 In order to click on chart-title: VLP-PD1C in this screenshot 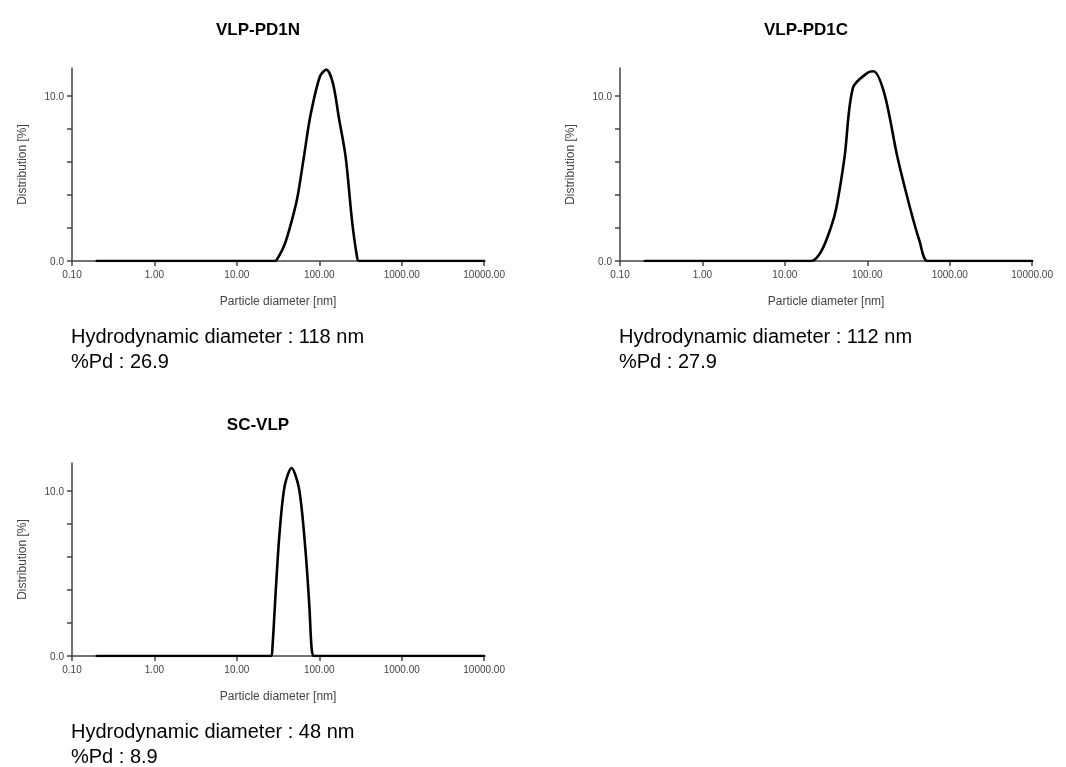, I will do `click(806, 29)`.